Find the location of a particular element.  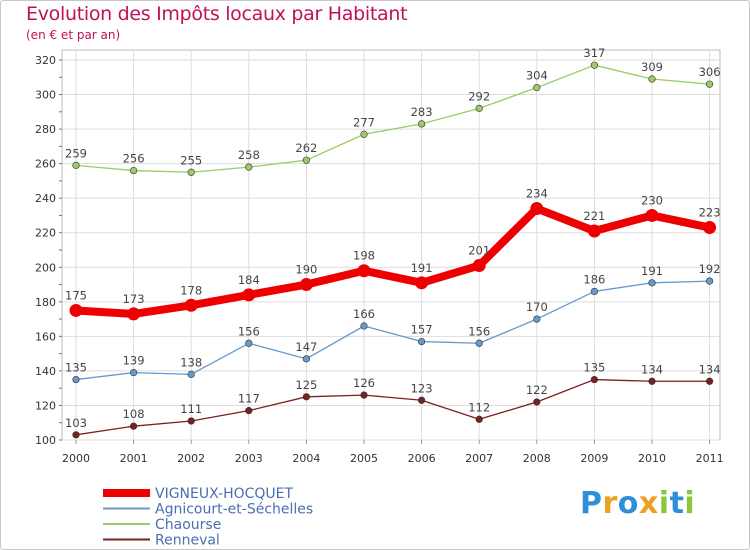

data-label: 157 is located at coordinates (422, 330).